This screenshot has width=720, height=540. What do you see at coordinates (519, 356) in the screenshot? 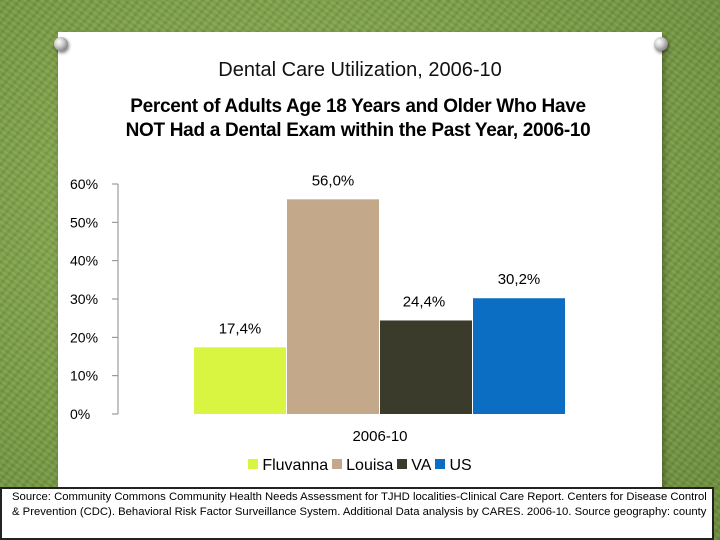
I see `bar-us` at bounding box center [519, 356].